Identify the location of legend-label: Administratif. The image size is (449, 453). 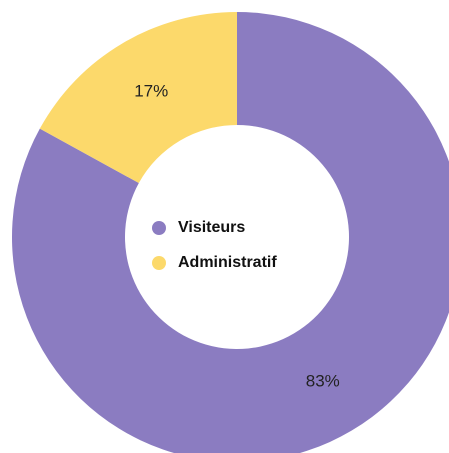
(227, 262).